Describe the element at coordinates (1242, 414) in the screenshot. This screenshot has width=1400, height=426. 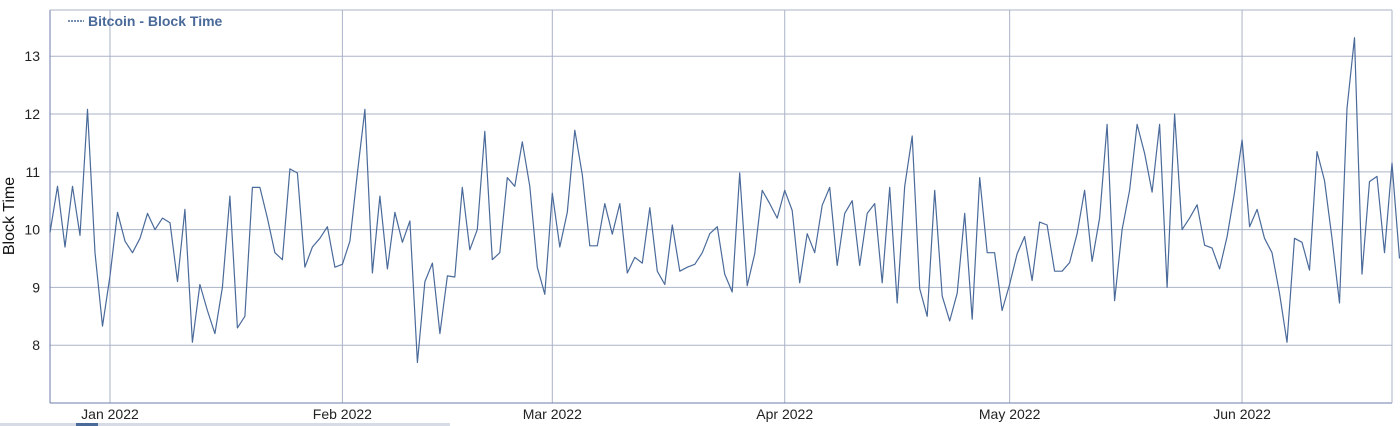
I see `x-tick-label-5: Jun 2022` at that location.